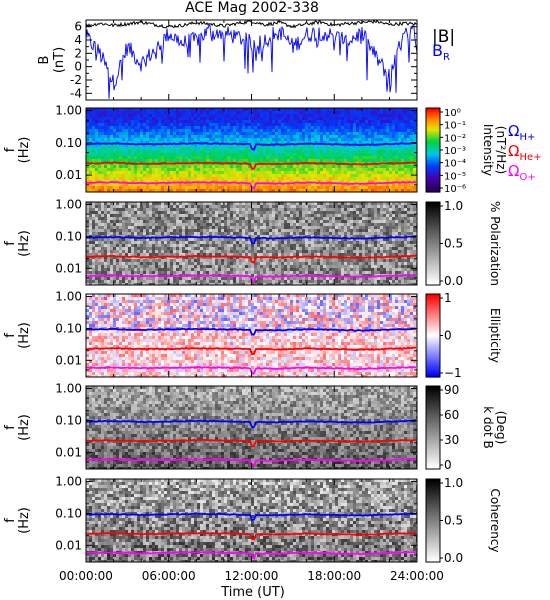  Describe the element at coordinates (251, 61) in the screenshot. I see `b-r-series-line` at that location.